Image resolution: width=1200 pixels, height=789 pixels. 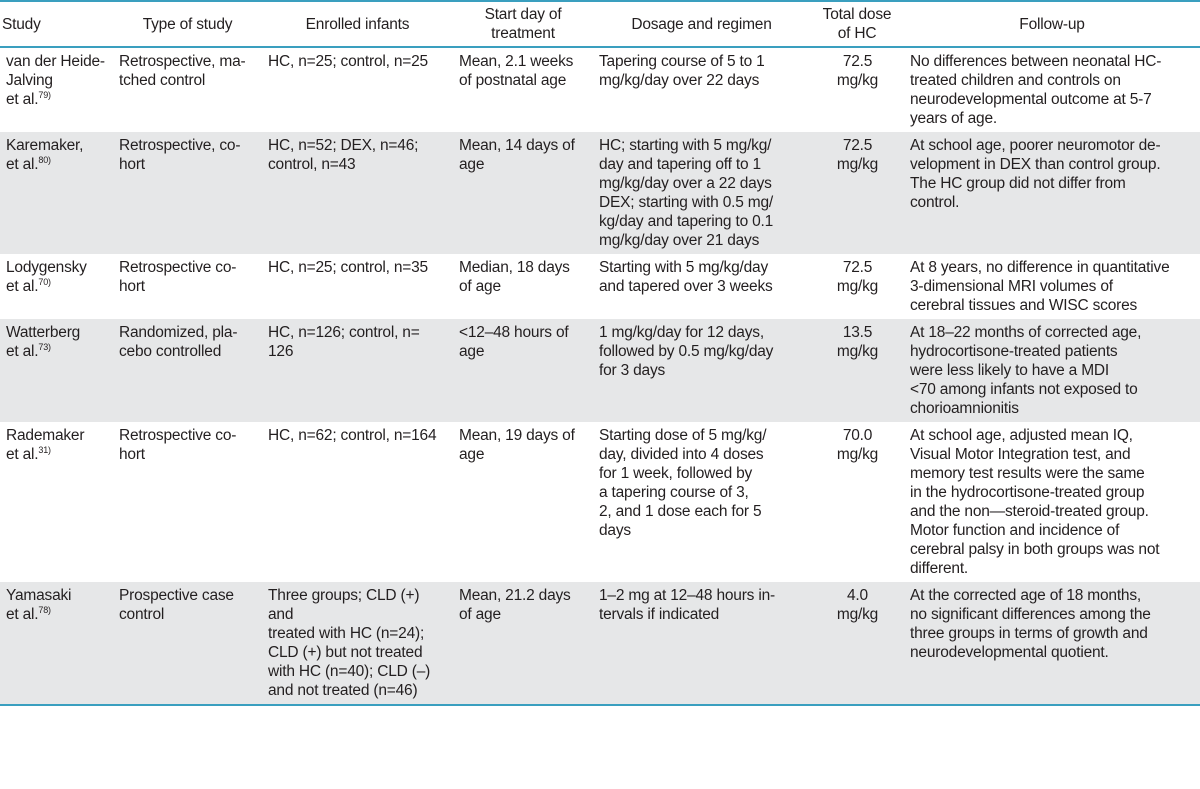 What do you see at coordinates (348, 267) in the screenshot?
I see `enrolled-cell: HC, n=25; control, n=35` at bounding box center [348, 267].